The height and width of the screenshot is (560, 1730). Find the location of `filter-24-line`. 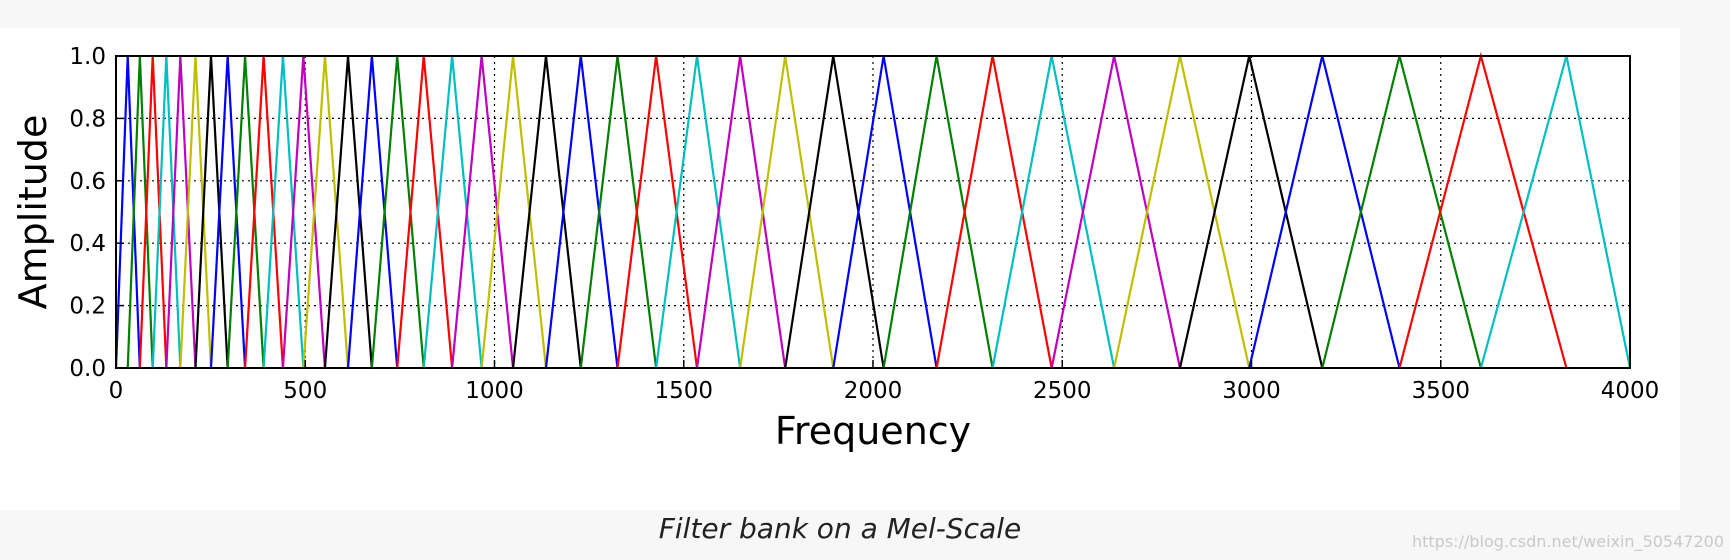

filter-24-line is located at coordinates (657, 212).